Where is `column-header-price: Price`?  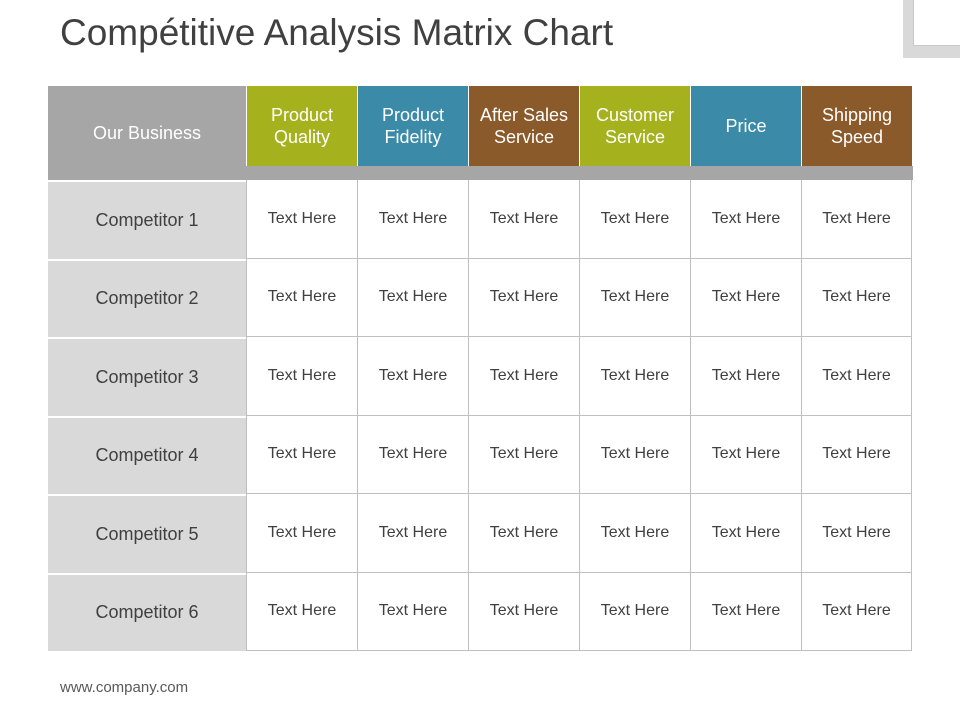 column-header-price: Price is located at coordinates (745, 126).